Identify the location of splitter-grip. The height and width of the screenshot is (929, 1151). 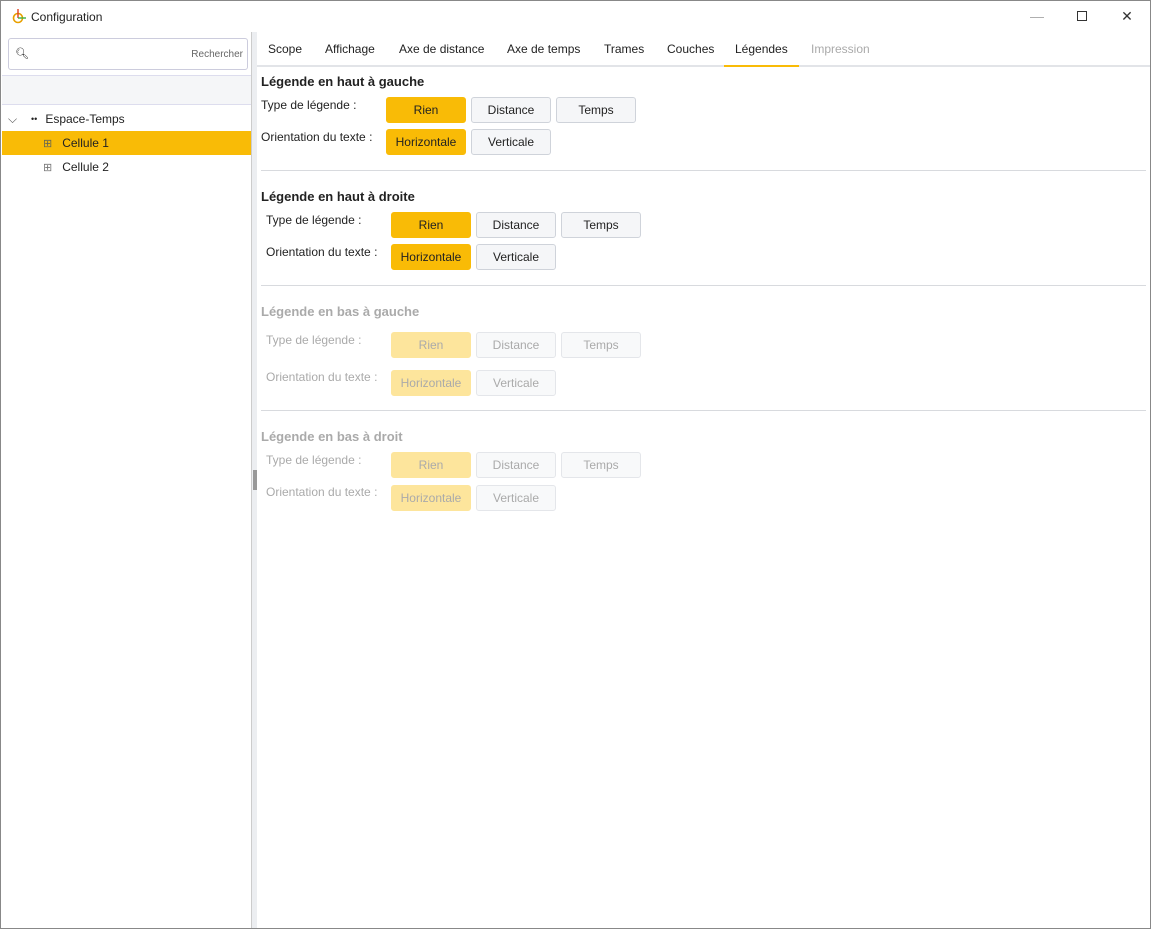
(255, 480).